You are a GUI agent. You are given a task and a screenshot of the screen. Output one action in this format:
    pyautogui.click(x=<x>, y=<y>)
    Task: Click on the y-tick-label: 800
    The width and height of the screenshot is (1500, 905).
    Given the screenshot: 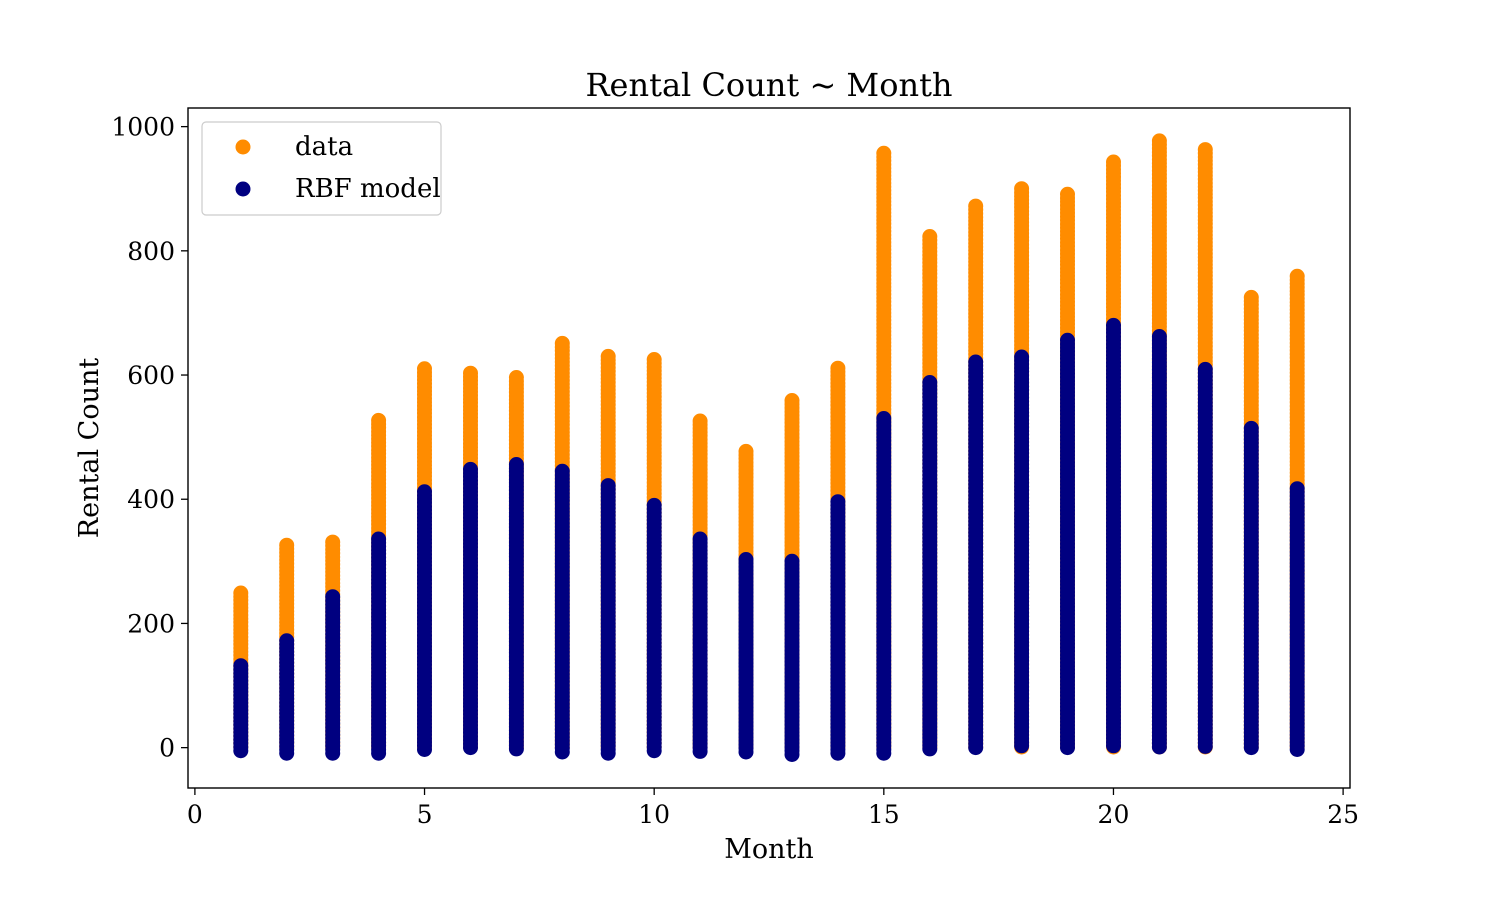 What is the action you would take?
    pyautogui.click(x=151, y=251)
    